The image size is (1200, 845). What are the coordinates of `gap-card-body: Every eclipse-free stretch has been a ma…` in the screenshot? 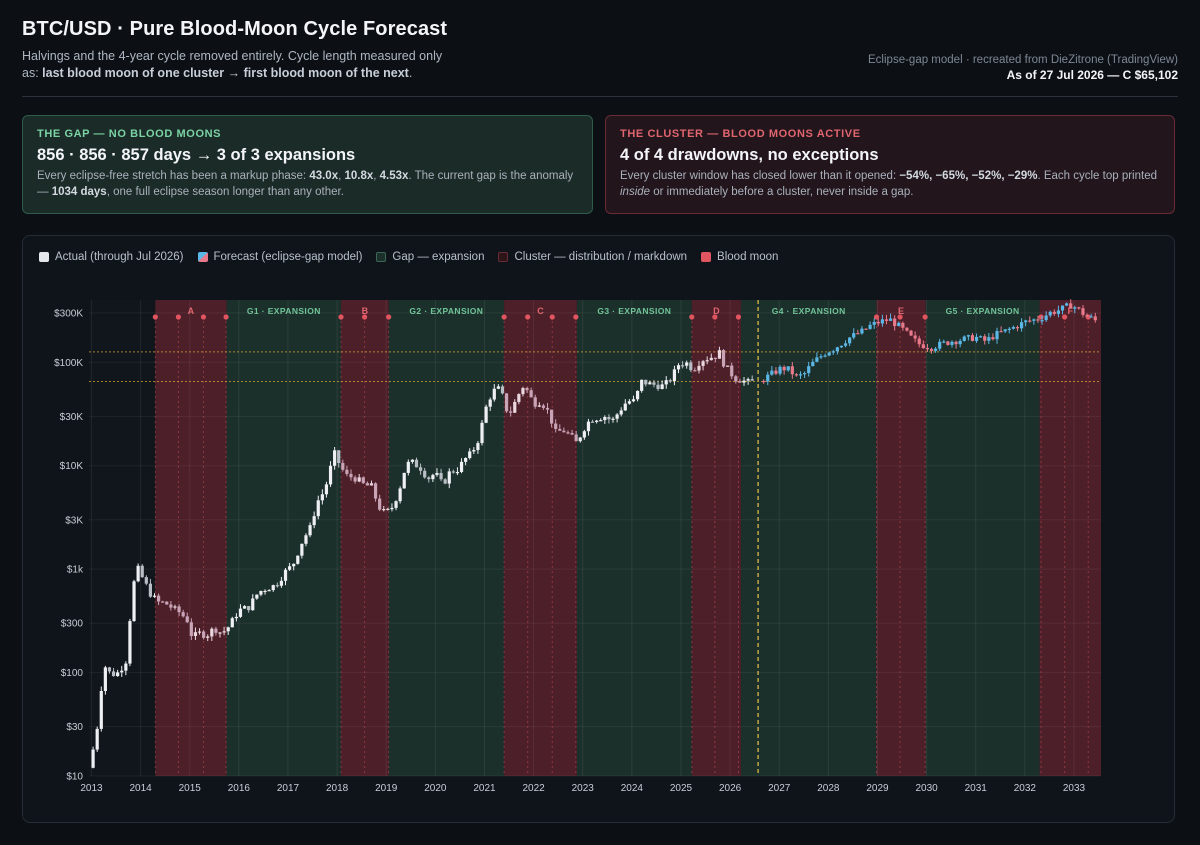 It's located at (307, 184).